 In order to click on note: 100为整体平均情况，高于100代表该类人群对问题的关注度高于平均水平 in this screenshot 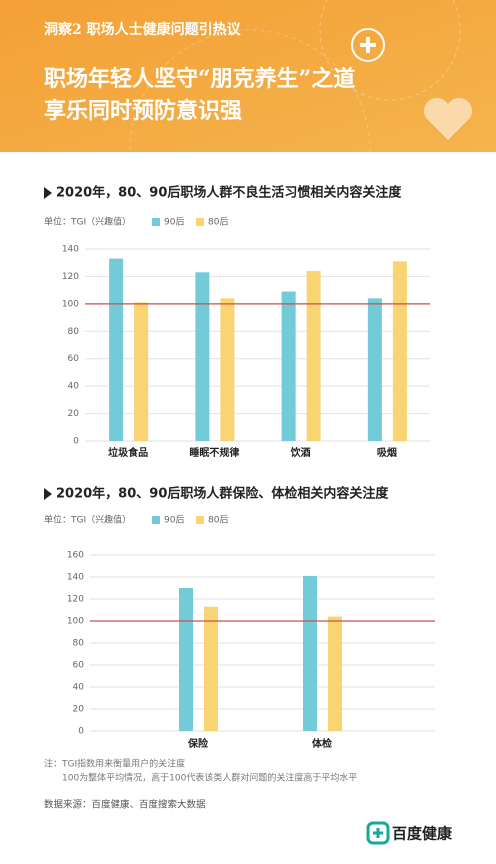, I will do `click(209, 778)`.